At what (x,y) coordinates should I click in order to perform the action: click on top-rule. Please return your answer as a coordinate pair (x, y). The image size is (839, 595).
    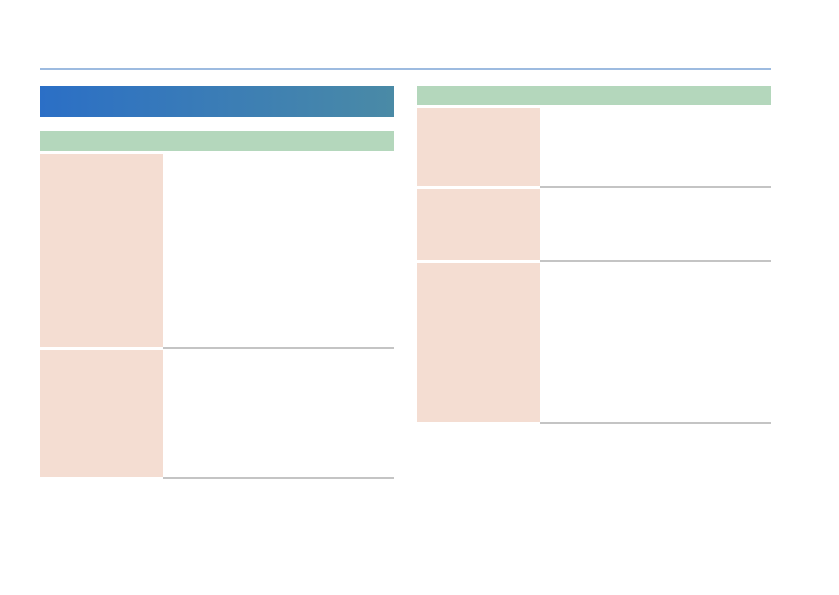
    Looking at the image, I should click on (405, 69).